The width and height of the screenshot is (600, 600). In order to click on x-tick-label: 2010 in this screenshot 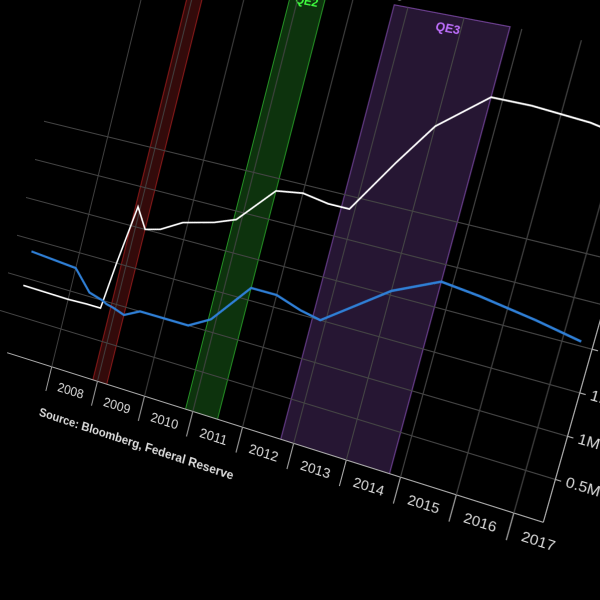, I will do `click(164, 420)`.